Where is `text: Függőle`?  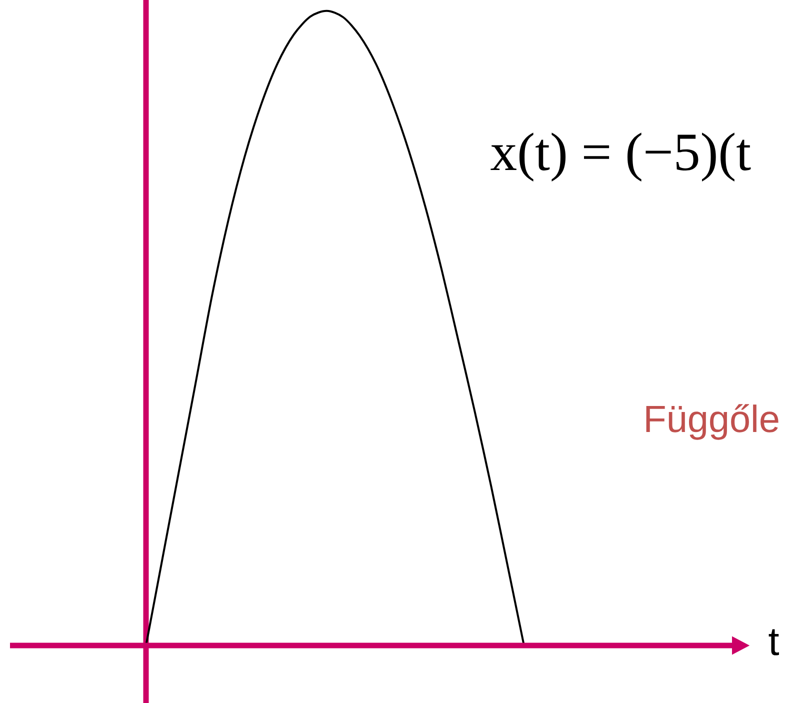 text: Függőle is located at coordinates (712, 422).